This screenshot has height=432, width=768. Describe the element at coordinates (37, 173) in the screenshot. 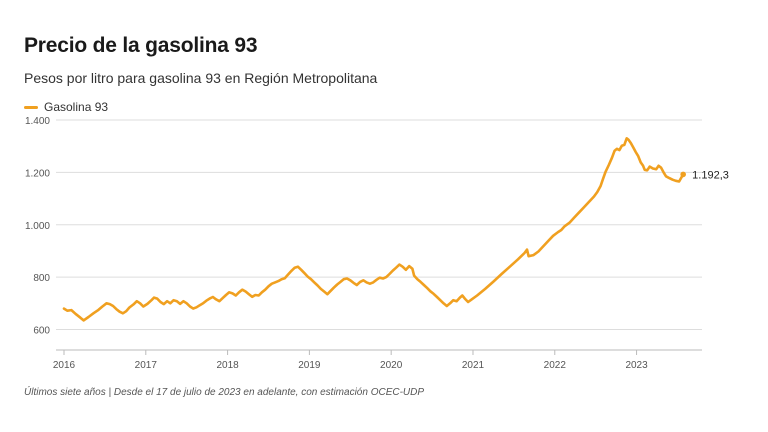

I see `y-tick-label: 1.200` at that location.